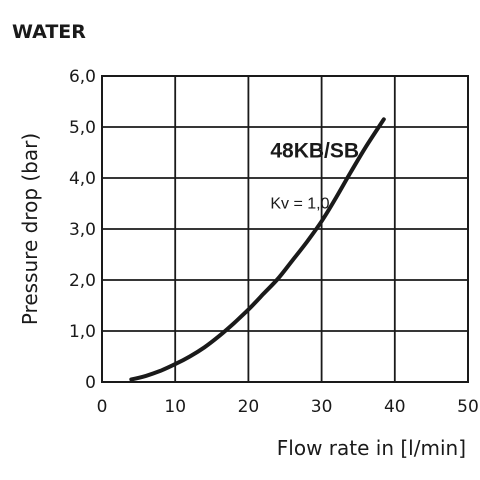  I want to click on chart-title: WATER, so click(49, 32).